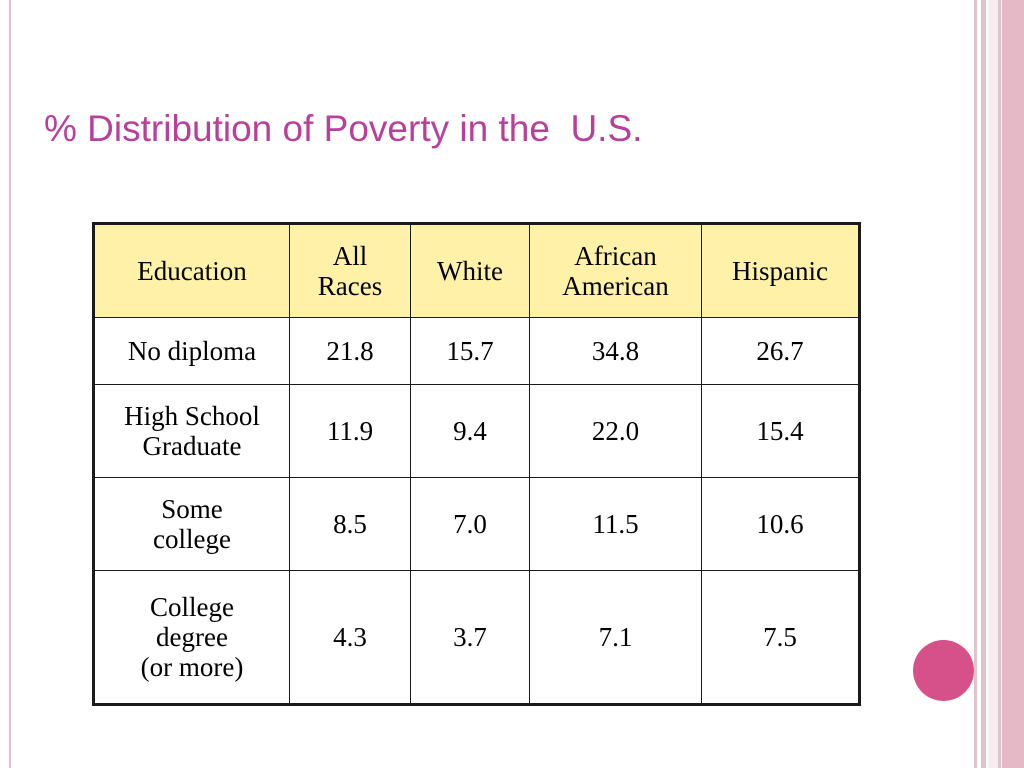 The height and width of the screenshot is (768, 1024). I want to click on header-education: Education, so click(191, 270).